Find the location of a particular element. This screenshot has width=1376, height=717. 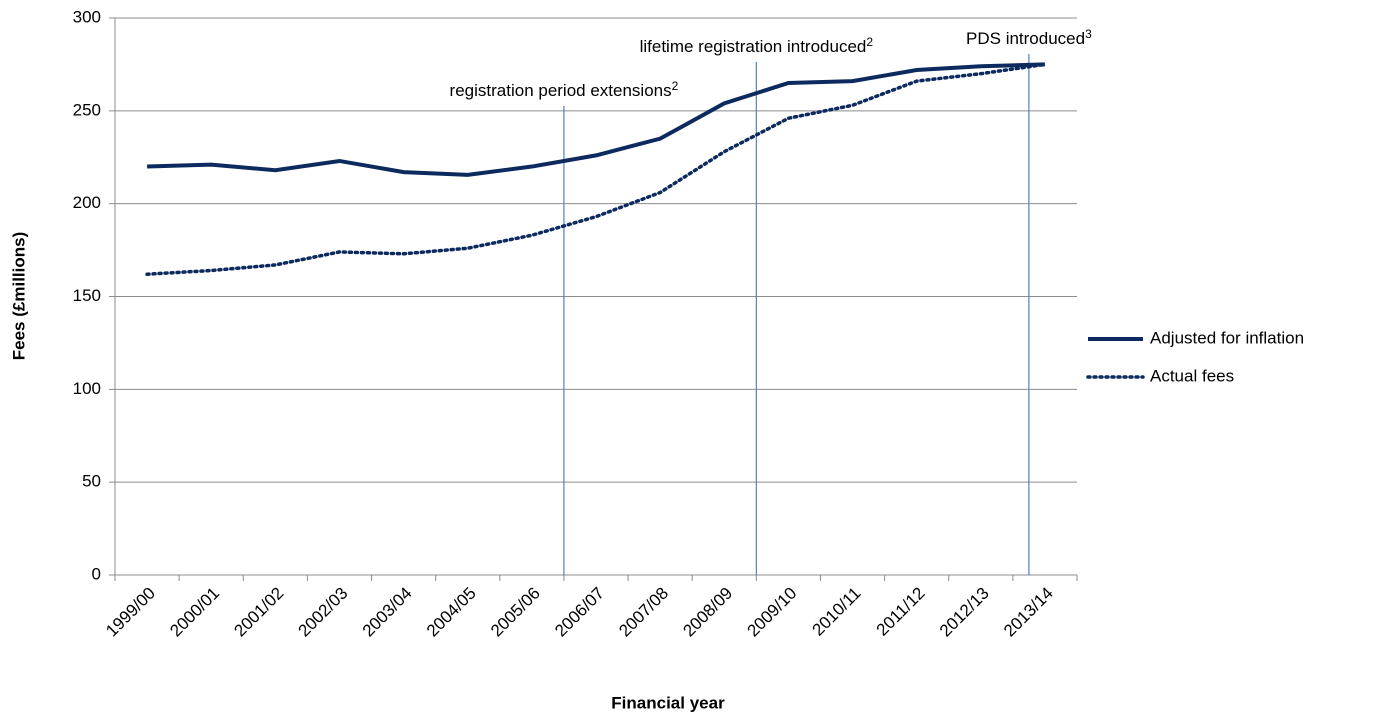

x-tick-label: 2009/10 is located at coordinates (772, 612).